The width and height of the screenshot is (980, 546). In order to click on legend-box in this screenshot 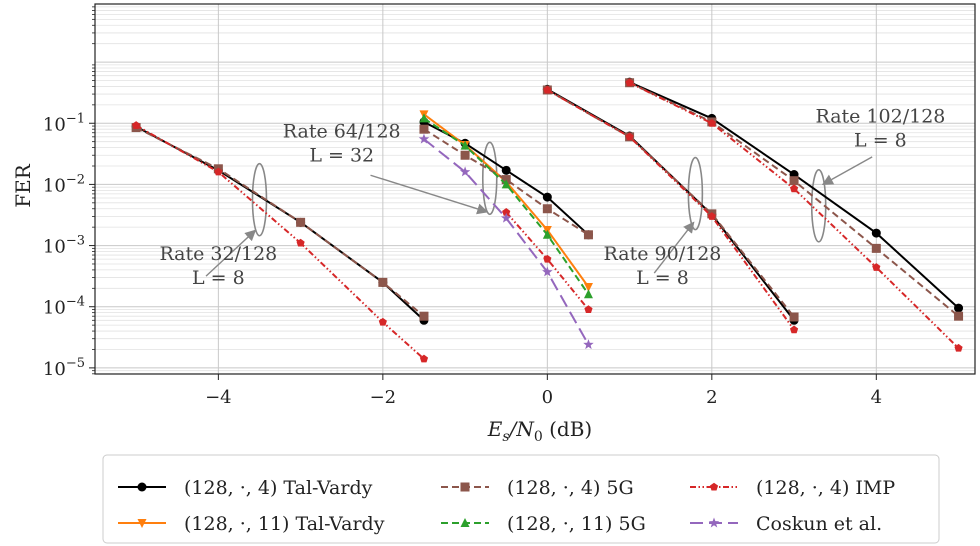, I will do `click(521, 499)`.